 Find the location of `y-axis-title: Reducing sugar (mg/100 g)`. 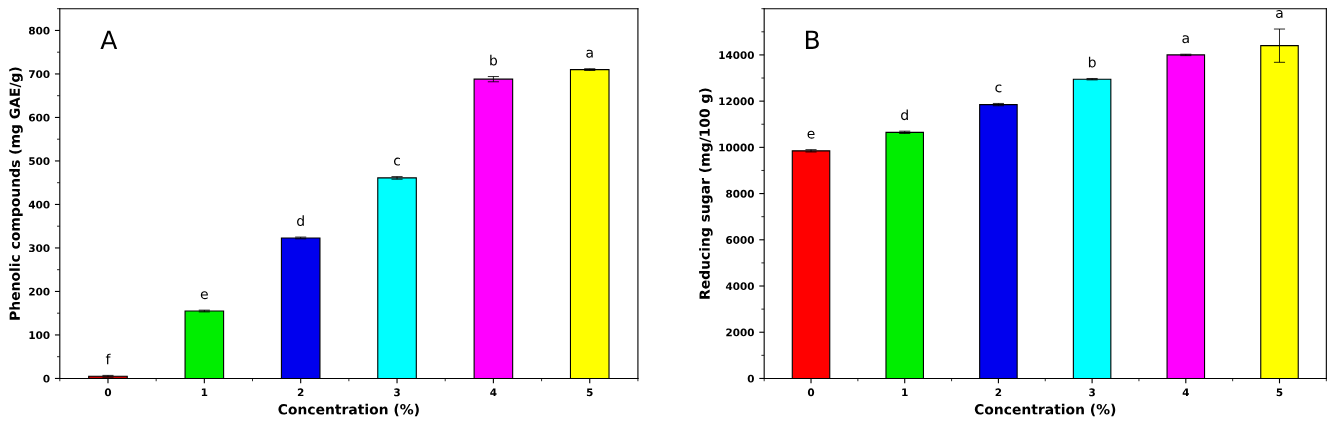

y-axis-title: Reducing sugar (mg/100 g) is located at coordinates (706, 193).